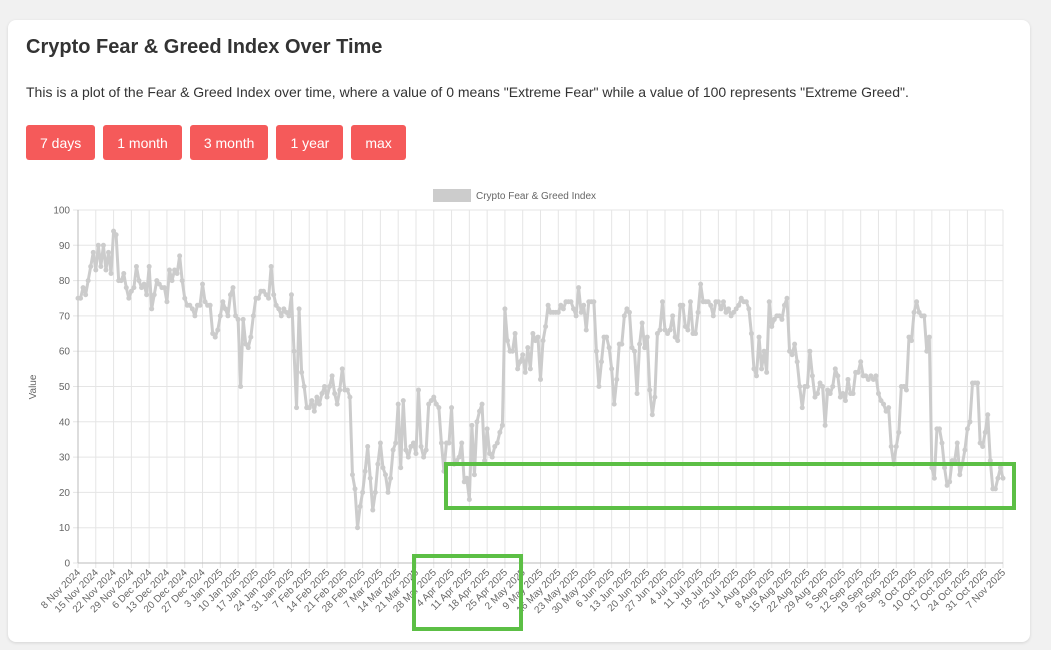  What do you see at coordinates (378, 142) in the screenshot?
I see `range-button: max` at bounding box center [378, 142].